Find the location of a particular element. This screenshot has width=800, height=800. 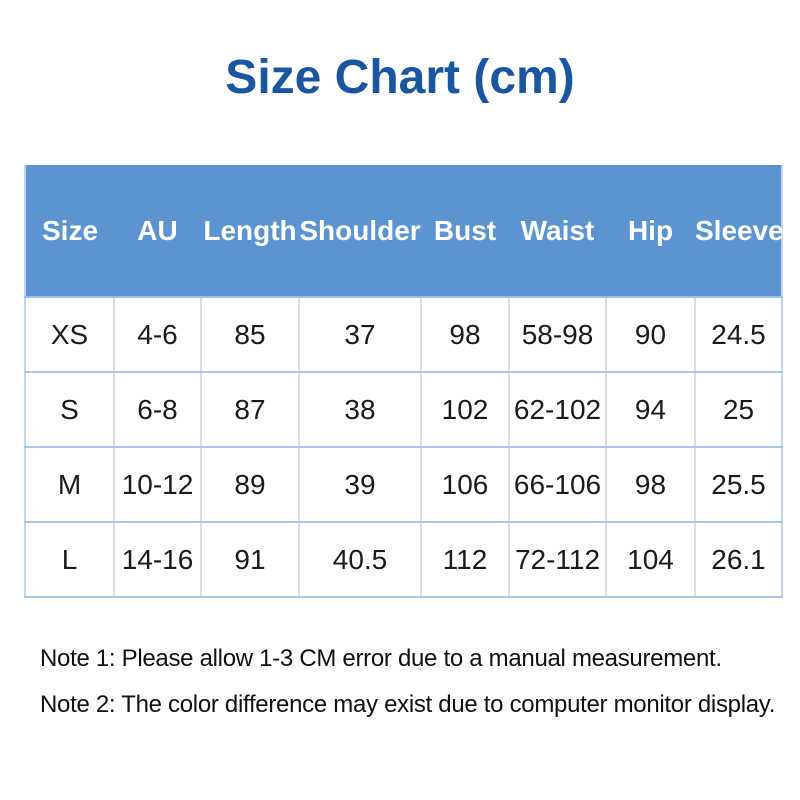

measurement-cell: 4-6 is located at coordinates (157, 335).